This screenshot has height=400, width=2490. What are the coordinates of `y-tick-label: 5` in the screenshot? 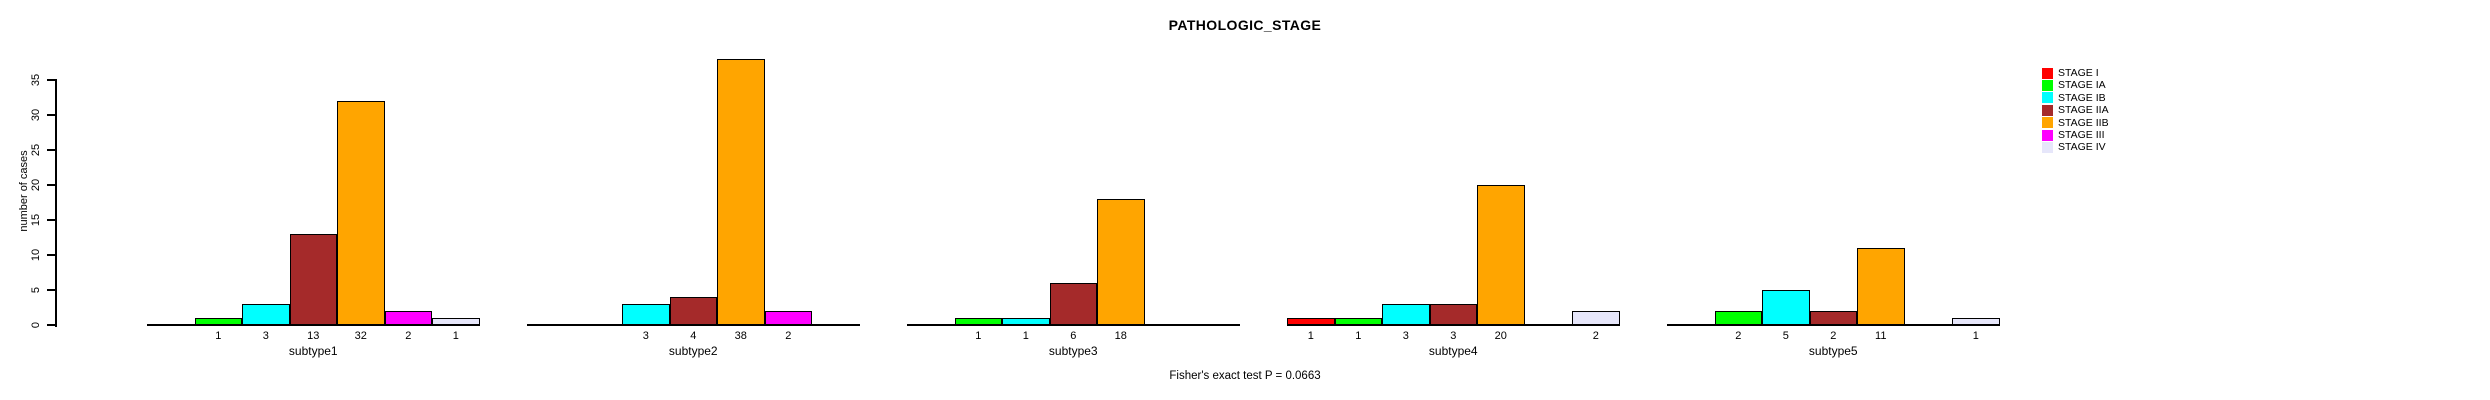 It's located at (36, 290).